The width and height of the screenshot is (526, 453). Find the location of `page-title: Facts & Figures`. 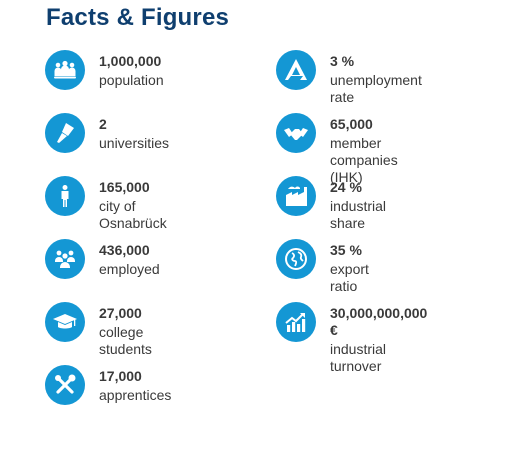

page-title: Facts & Figures is located at coordinates (138, 17).